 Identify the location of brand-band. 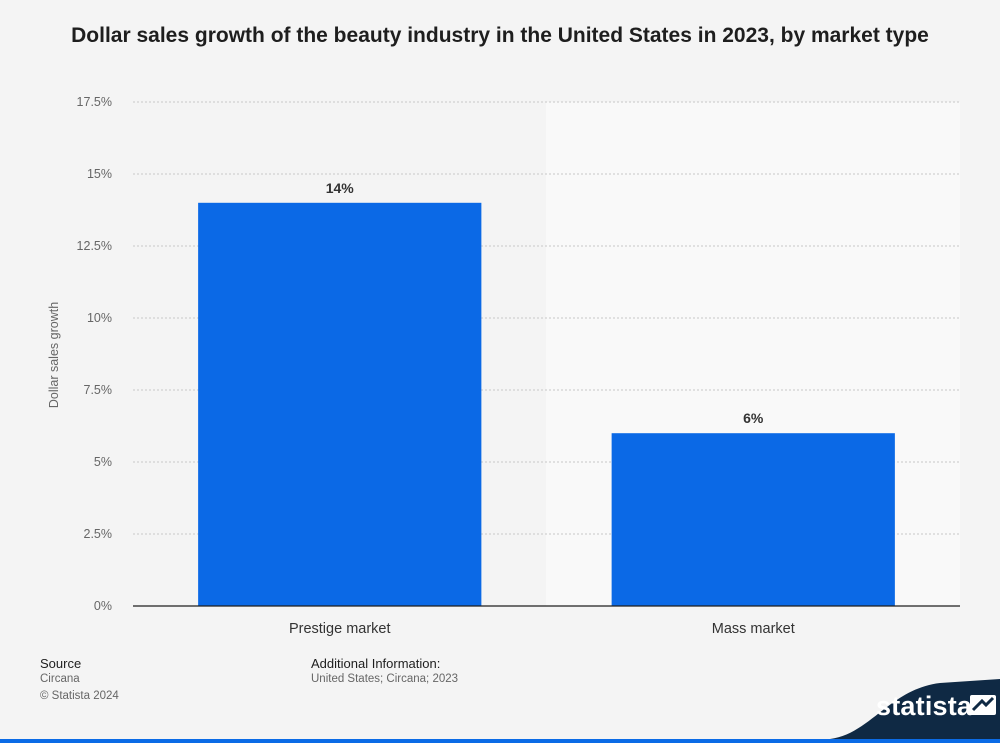
(500, 741).